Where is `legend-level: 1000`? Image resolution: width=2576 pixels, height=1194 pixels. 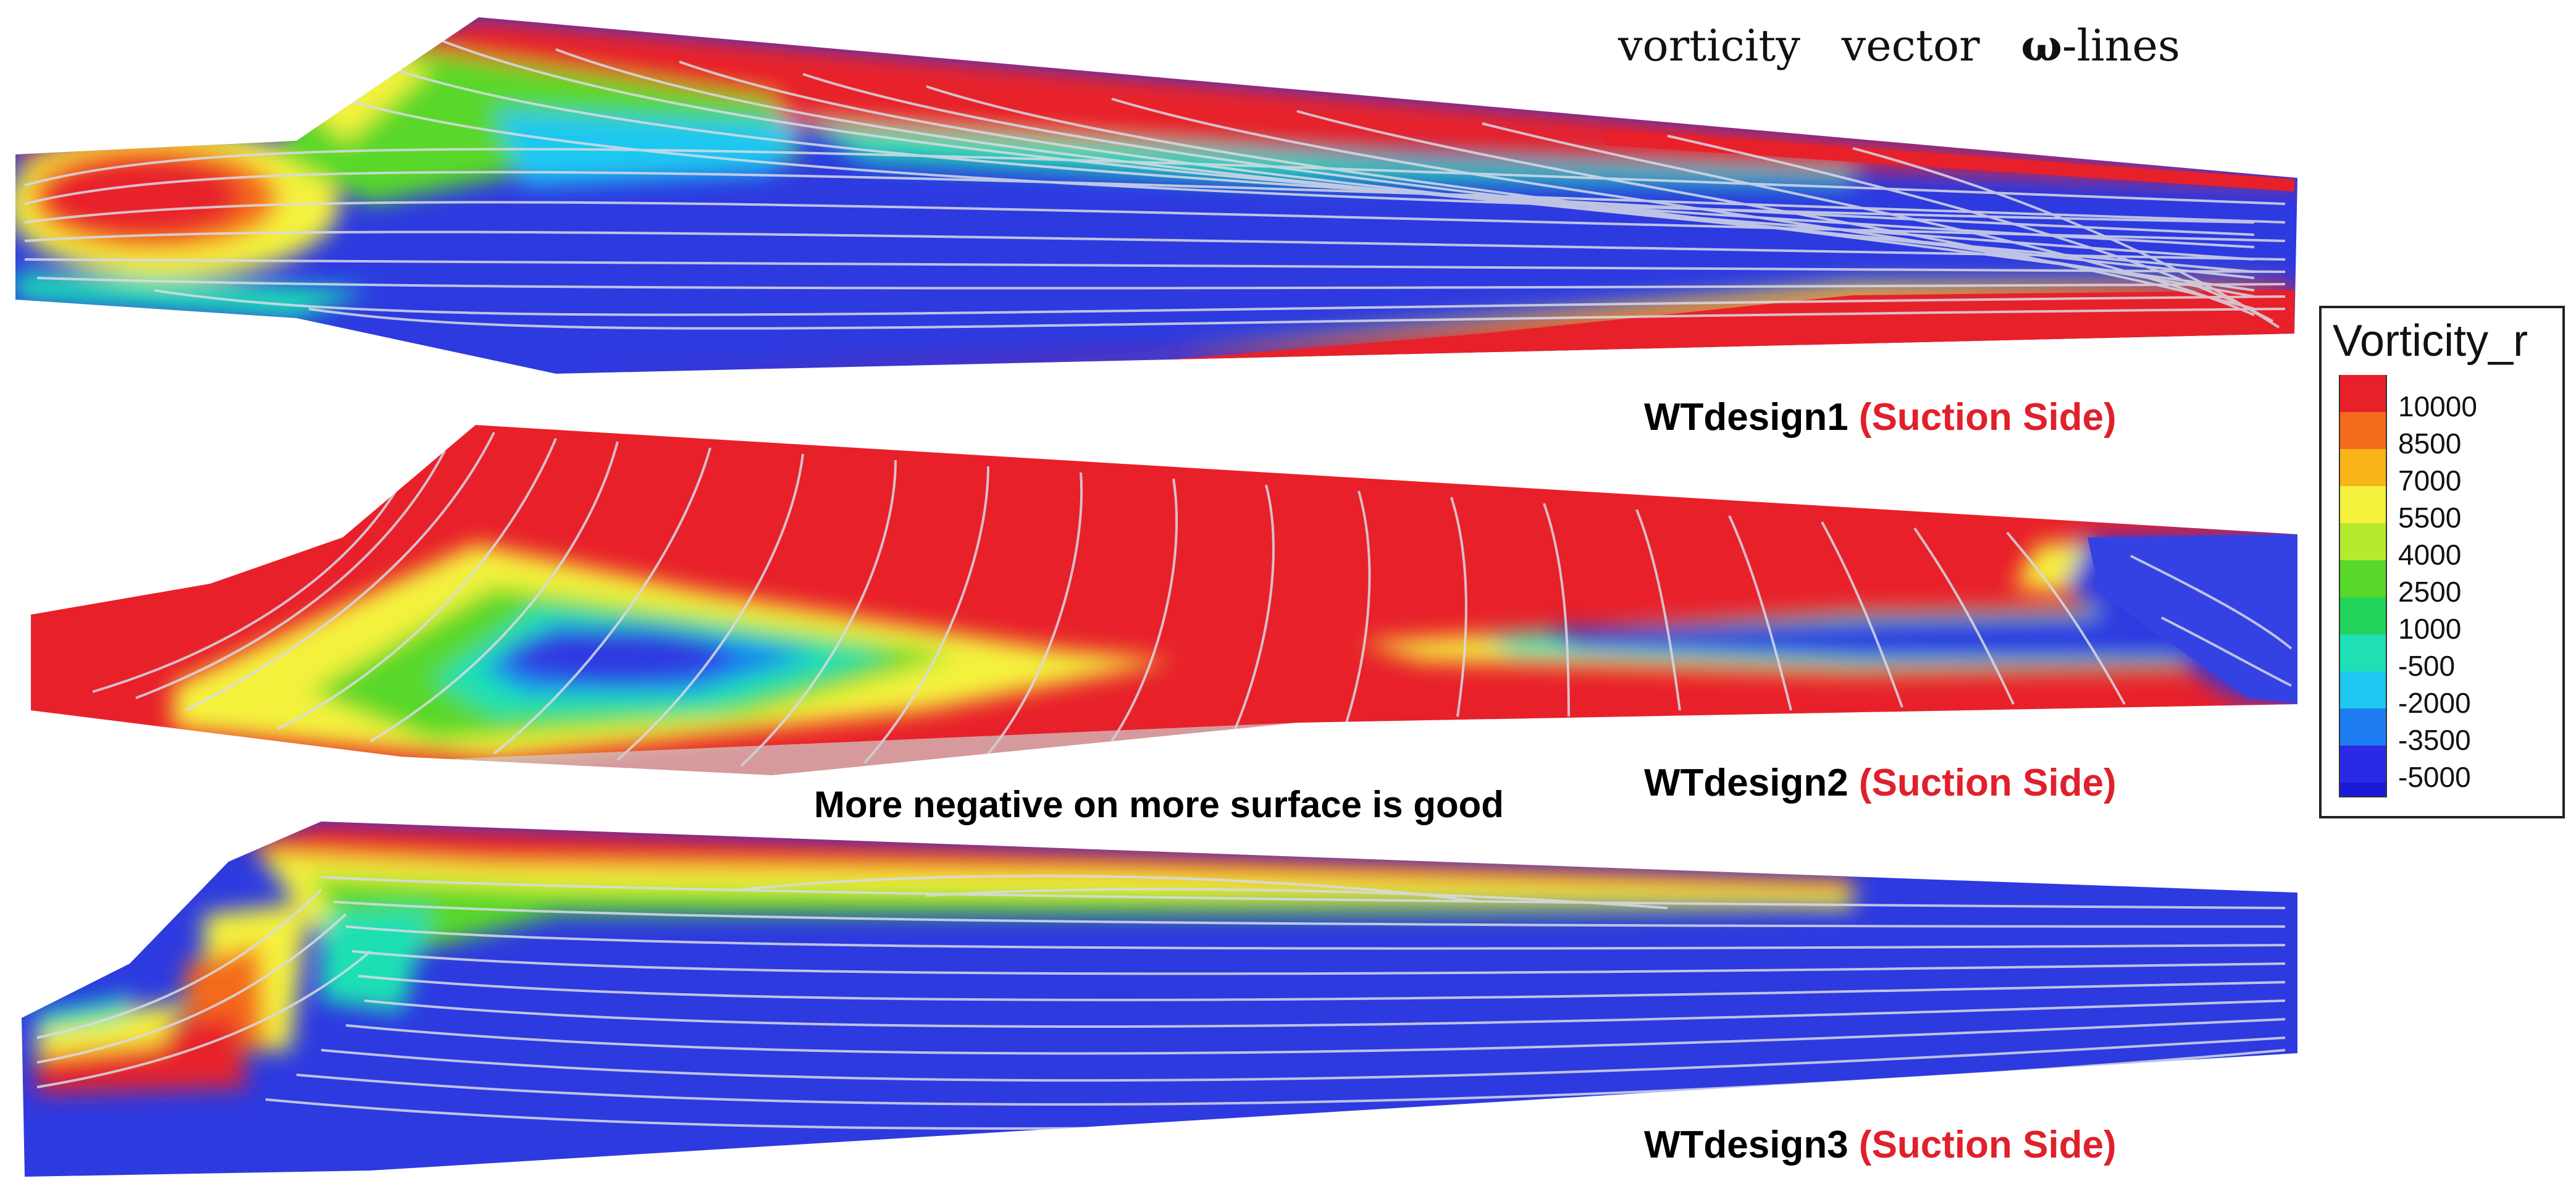
legend-level: 1000 is located at coordinates (2444, 620).